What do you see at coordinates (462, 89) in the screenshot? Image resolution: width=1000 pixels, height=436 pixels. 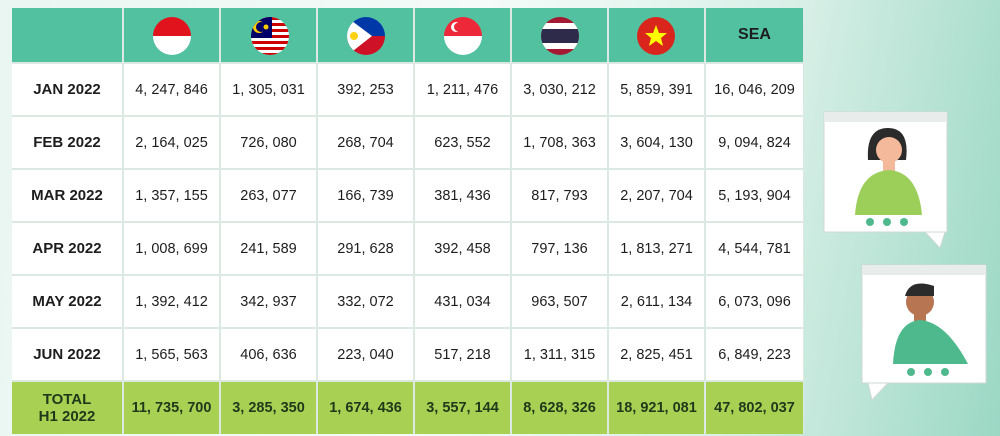 I see `value-cell: 1, 211, 476` at bounding box center [462, 89].